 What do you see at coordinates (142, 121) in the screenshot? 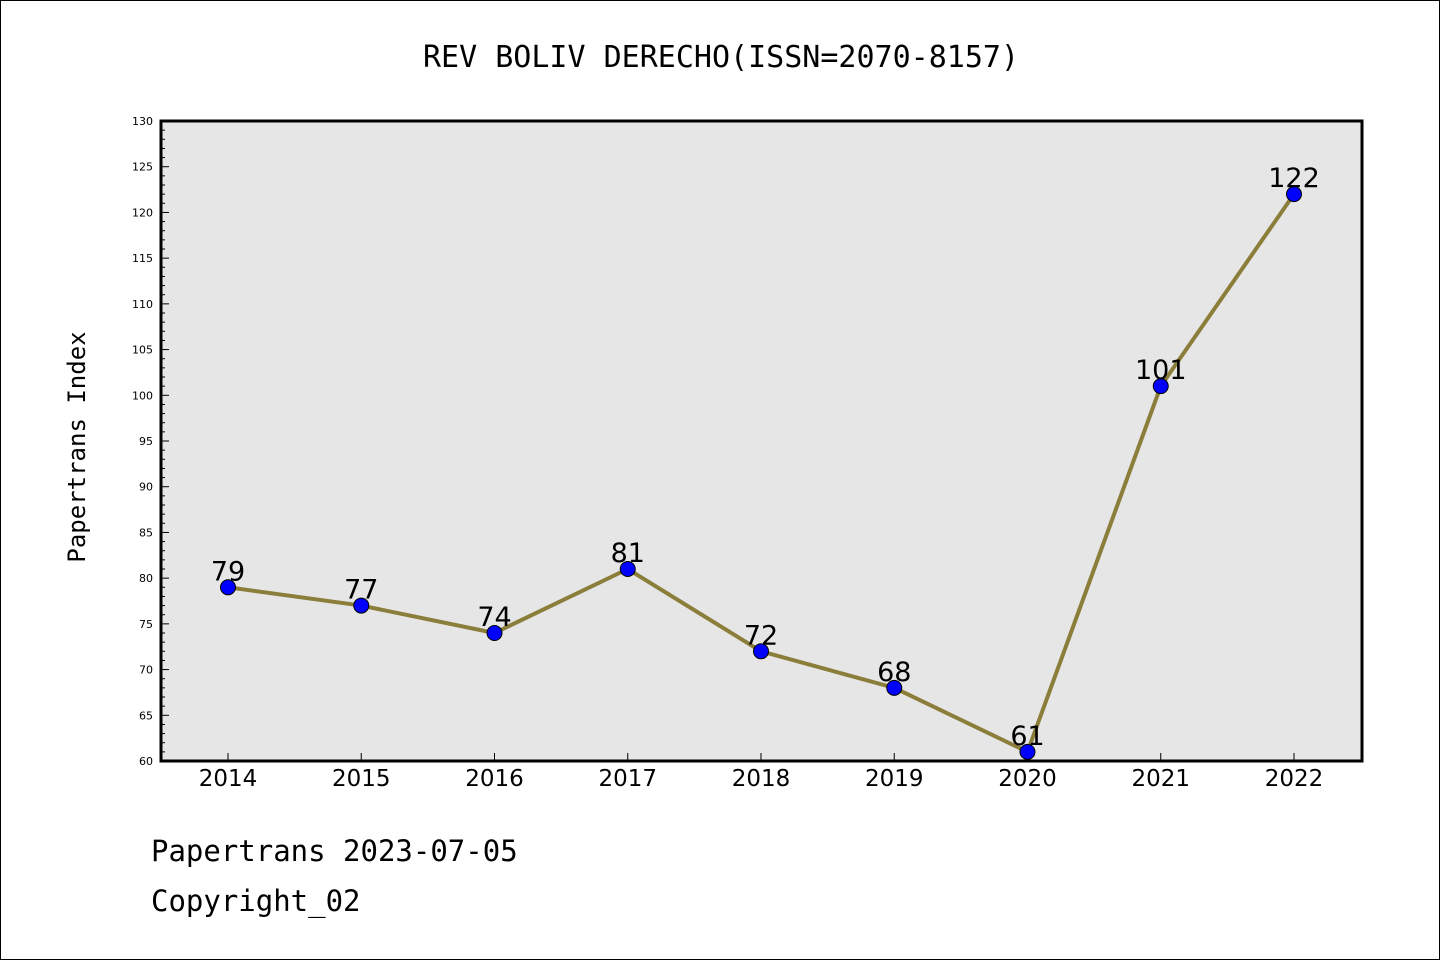
I see `y-tick-label: 130` at bounding box center [142, 121].